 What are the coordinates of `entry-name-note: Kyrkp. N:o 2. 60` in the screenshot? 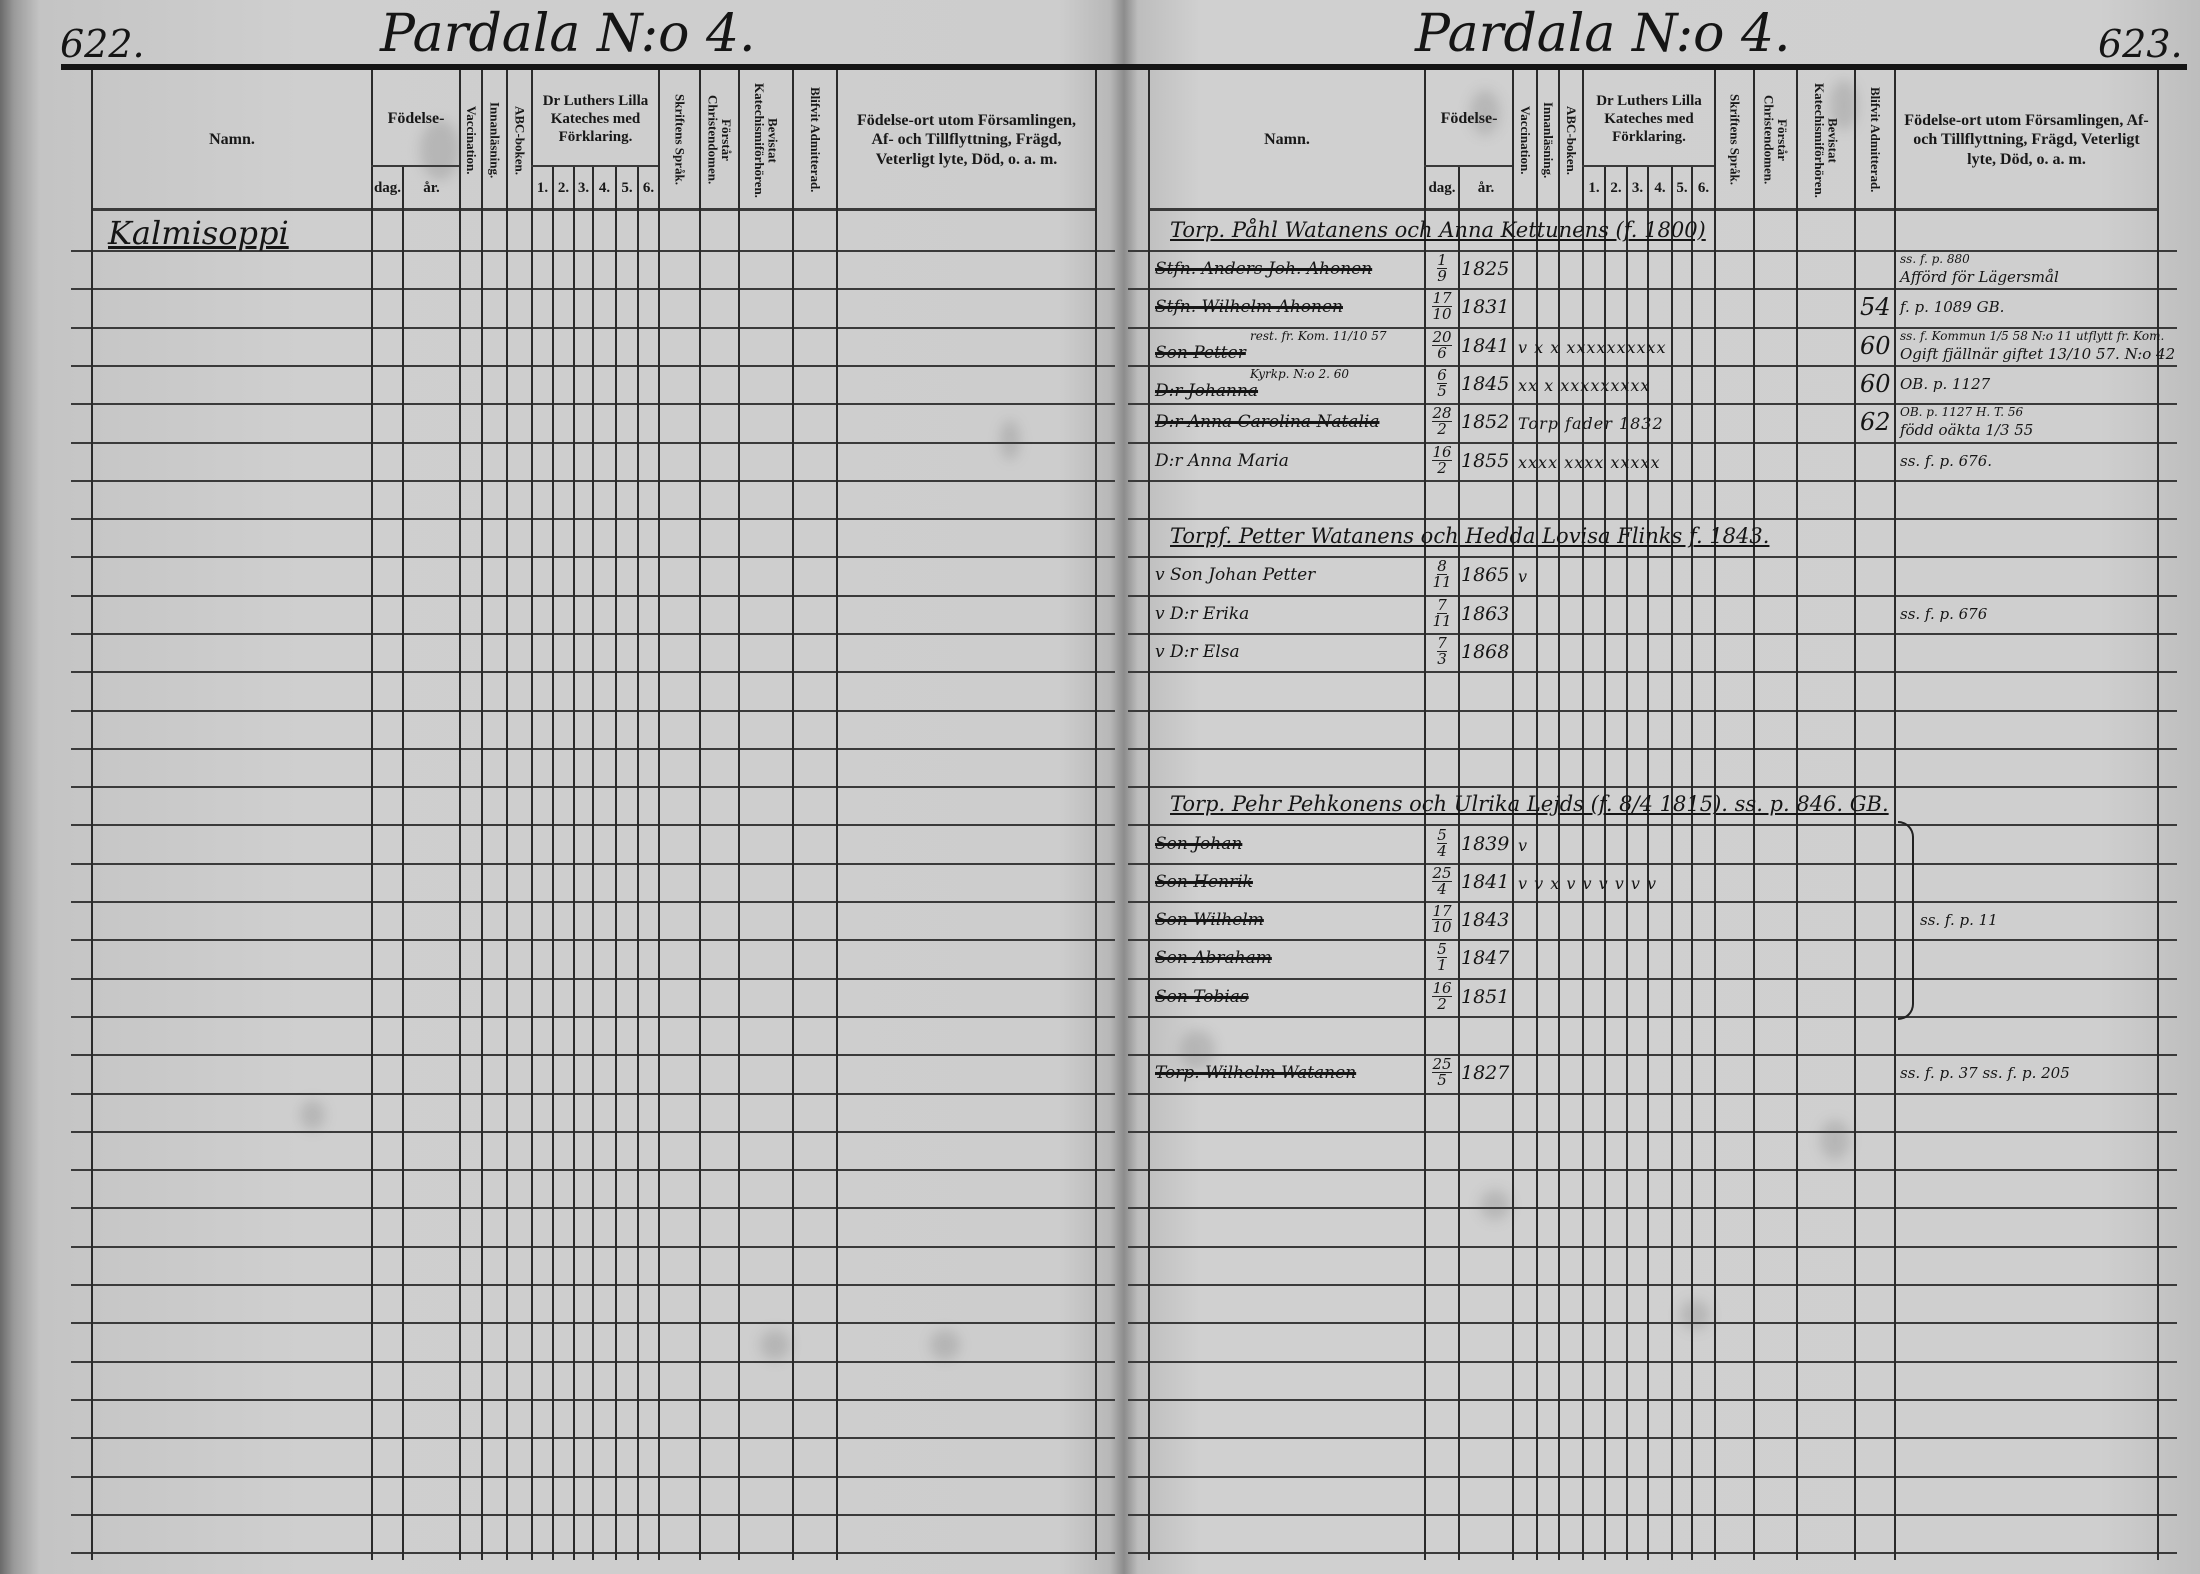 It's located at (1299, 373).